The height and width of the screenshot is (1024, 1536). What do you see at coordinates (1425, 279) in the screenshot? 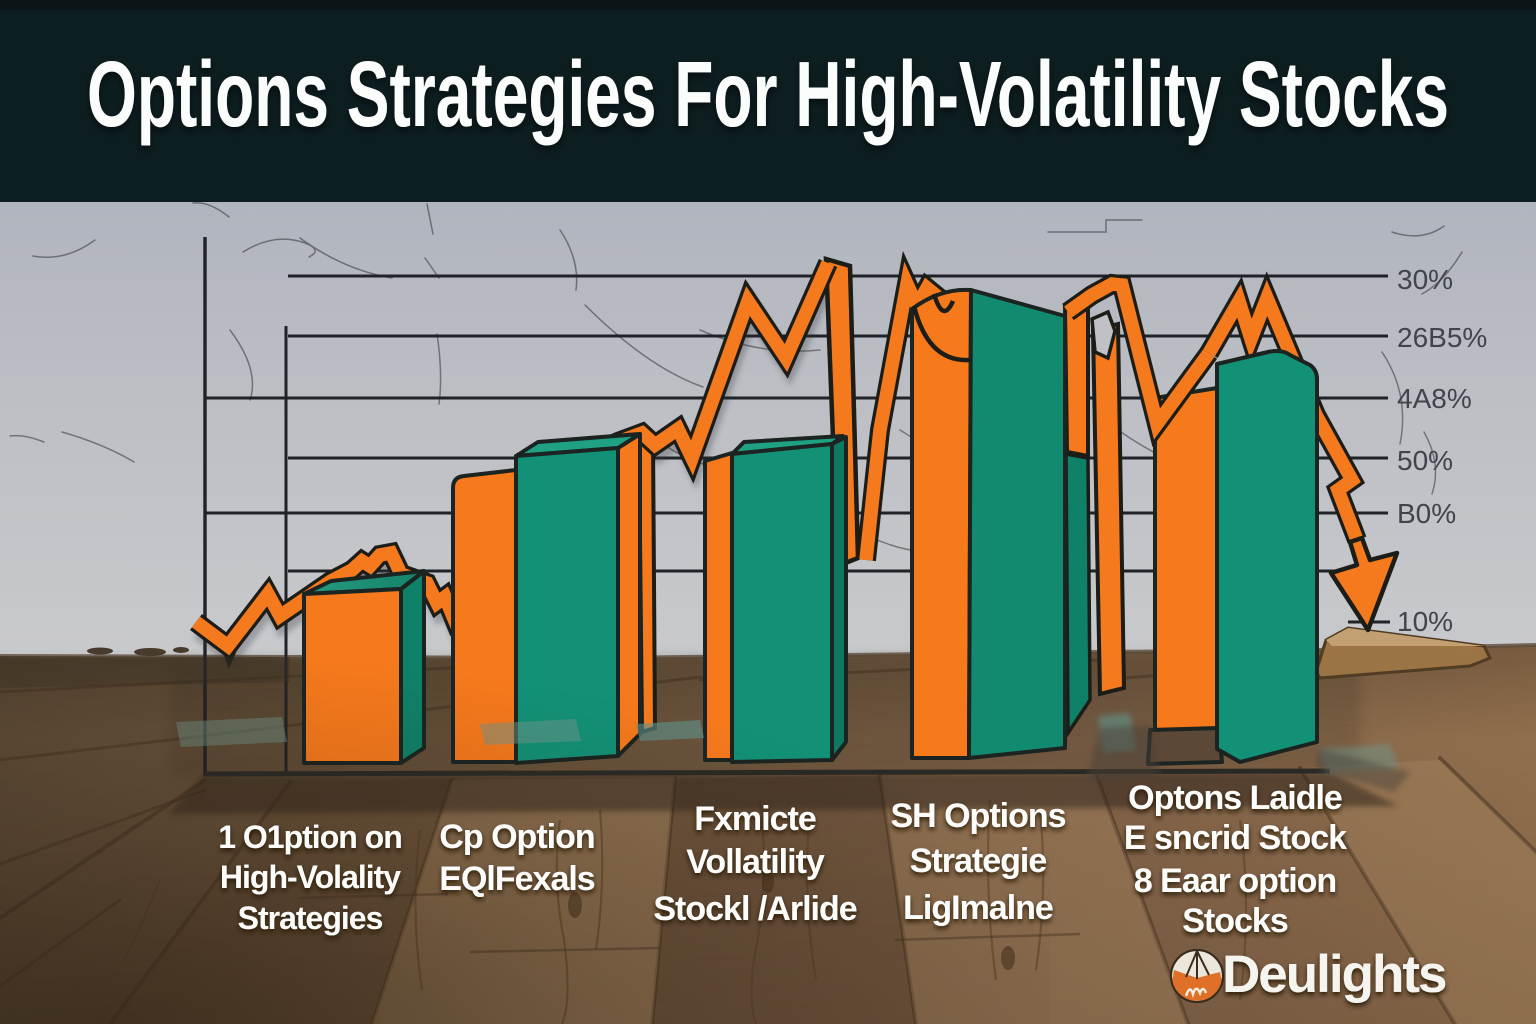
I see `svg-text: 30%` at bounding box center [1425, 279].